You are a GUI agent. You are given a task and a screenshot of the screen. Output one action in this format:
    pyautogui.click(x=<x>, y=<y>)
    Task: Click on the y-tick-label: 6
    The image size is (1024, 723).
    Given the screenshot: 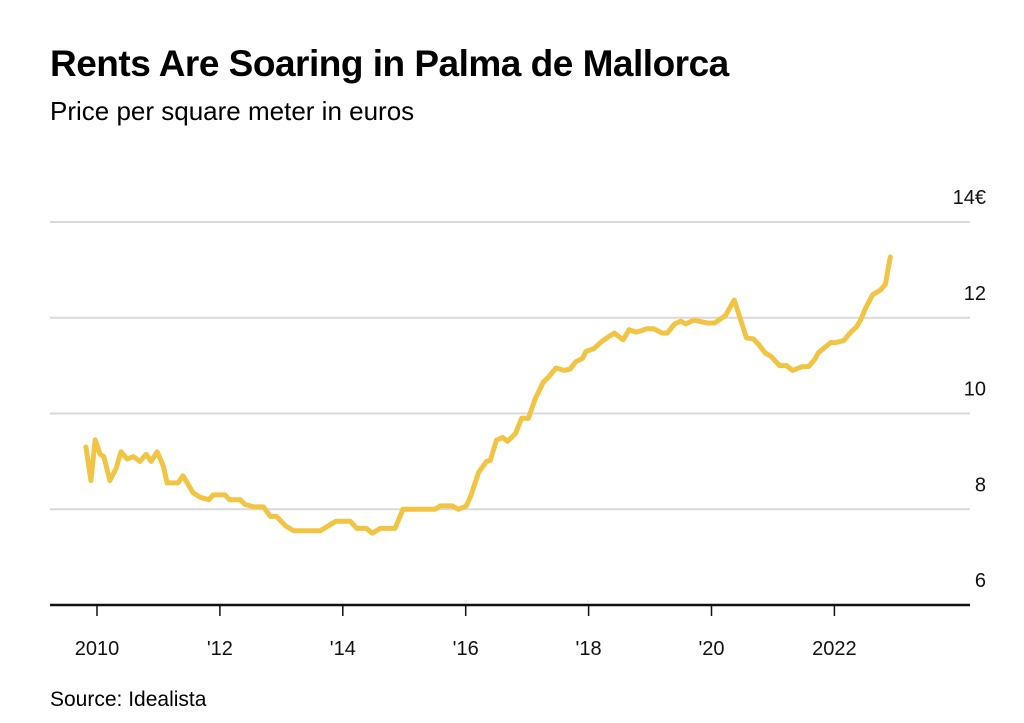 What is the action you would take?
    pyautogui.click(x=980, y=581)
    